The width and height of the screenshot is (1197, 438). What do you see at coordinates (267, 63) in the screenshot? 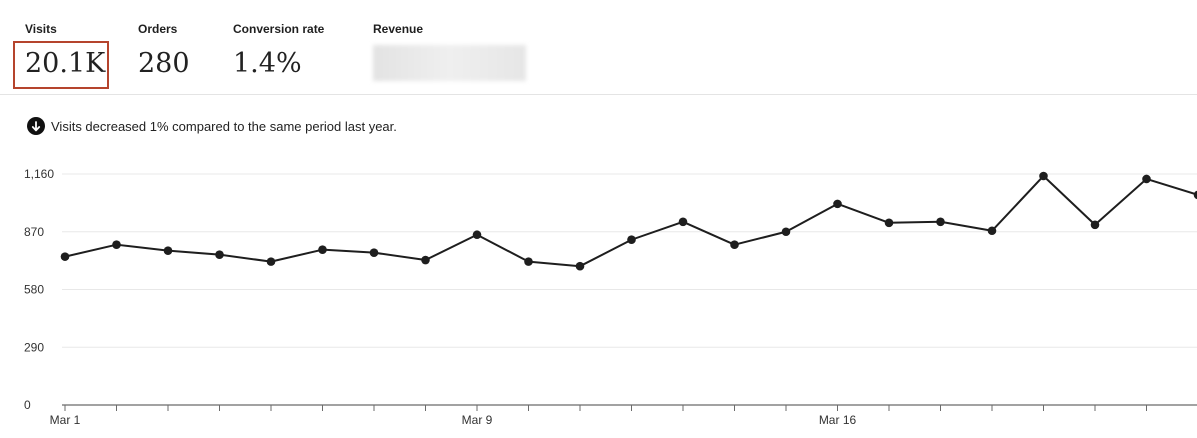
I see `conversion-rate-value: 1.4%` at bounding box center [267, 63].